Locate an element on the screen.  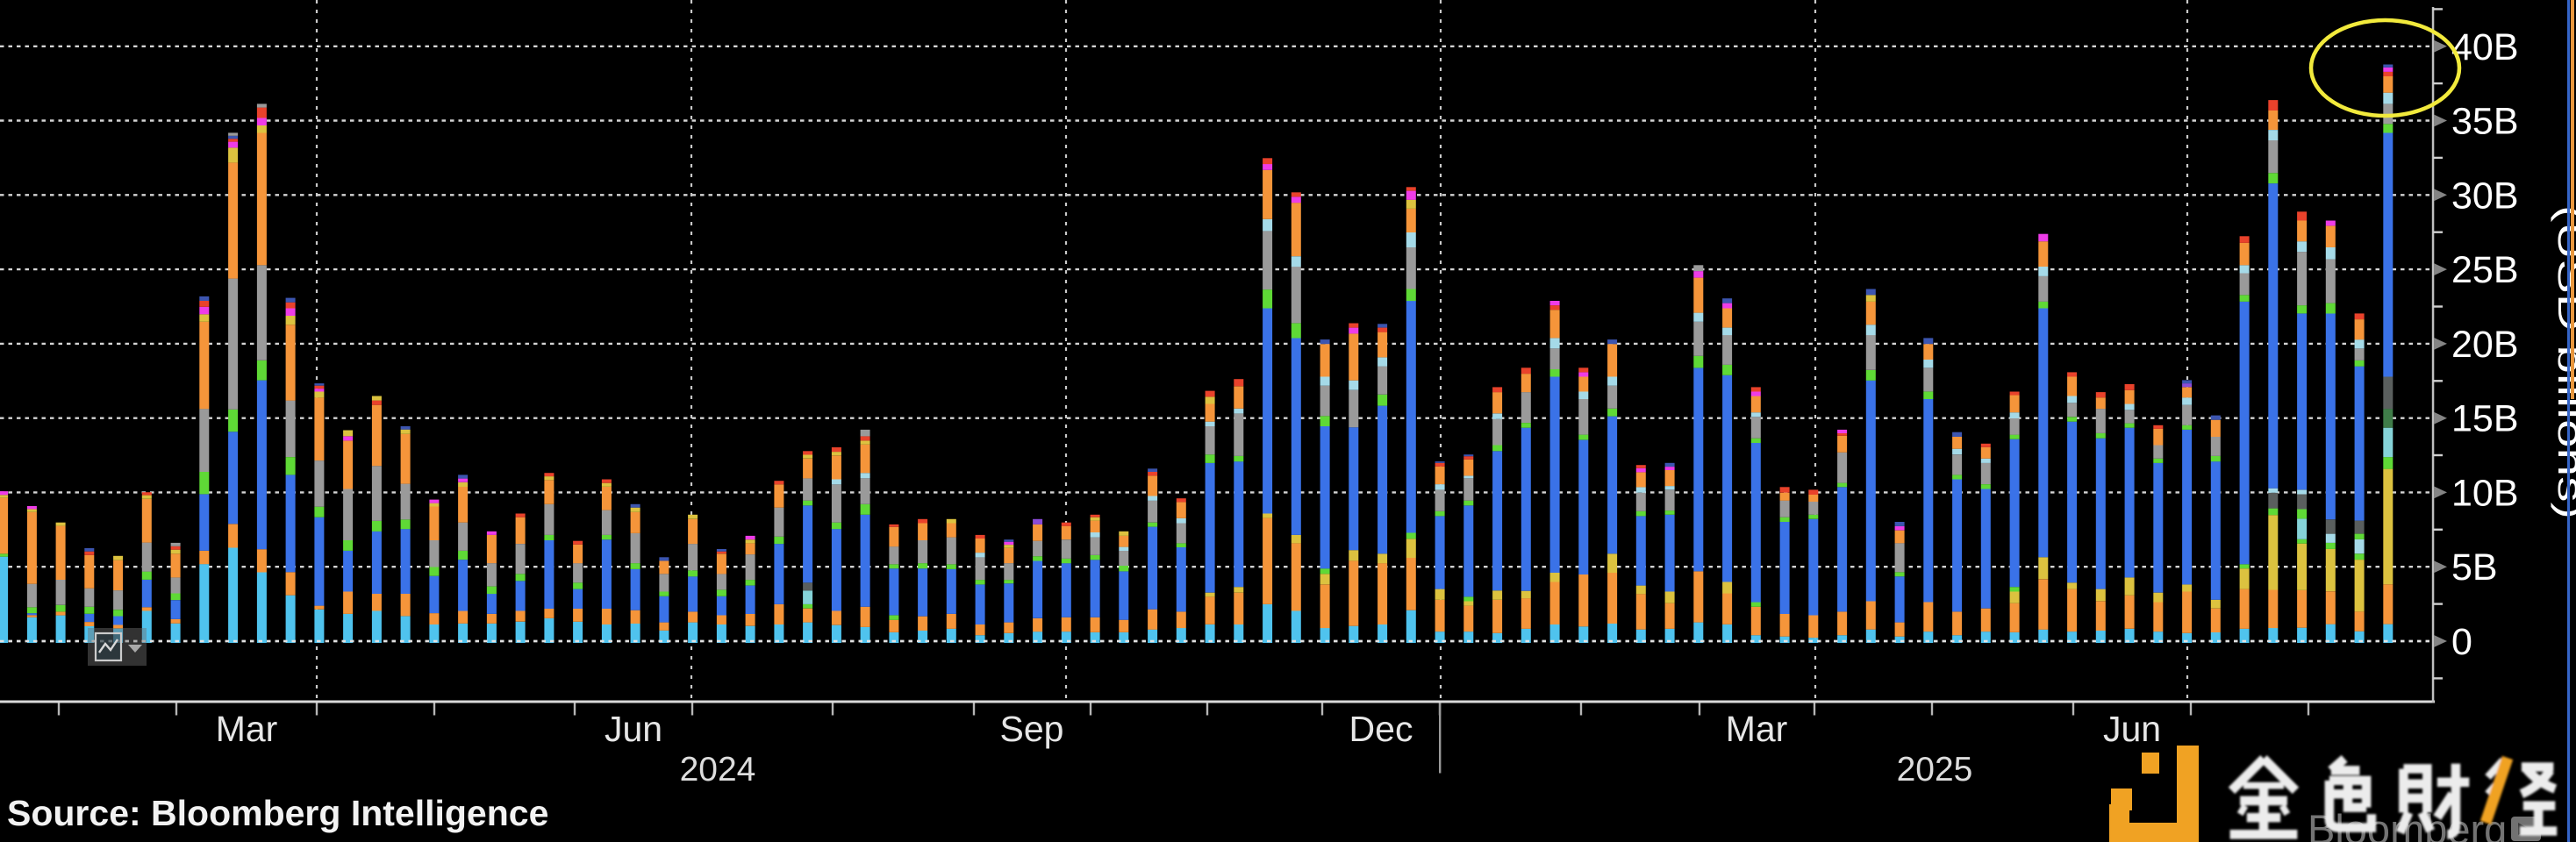
svg-text: 20B is located at coordinates (2485, 345).